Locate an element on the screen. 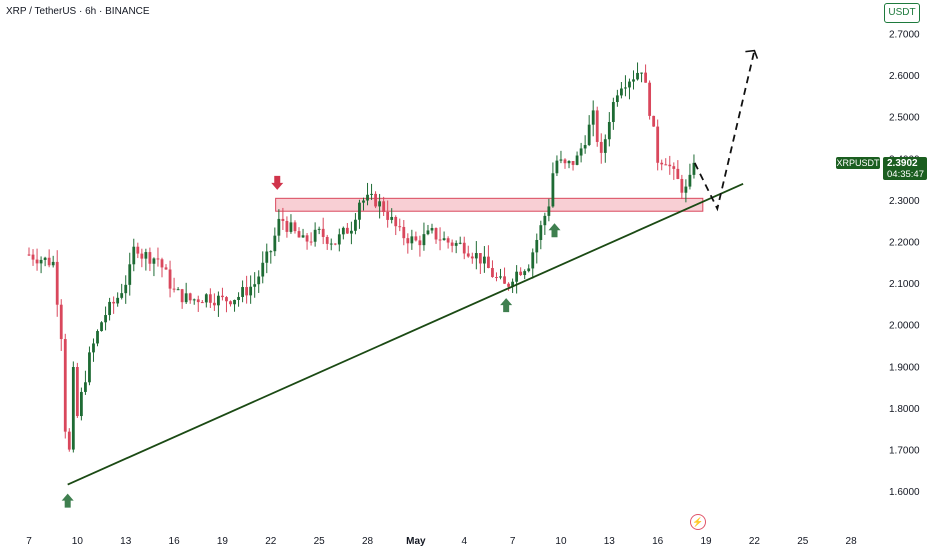 This screenshot has width=932, height=550. y-tick-label: 2.0000 is located at coordinates (904, 326).